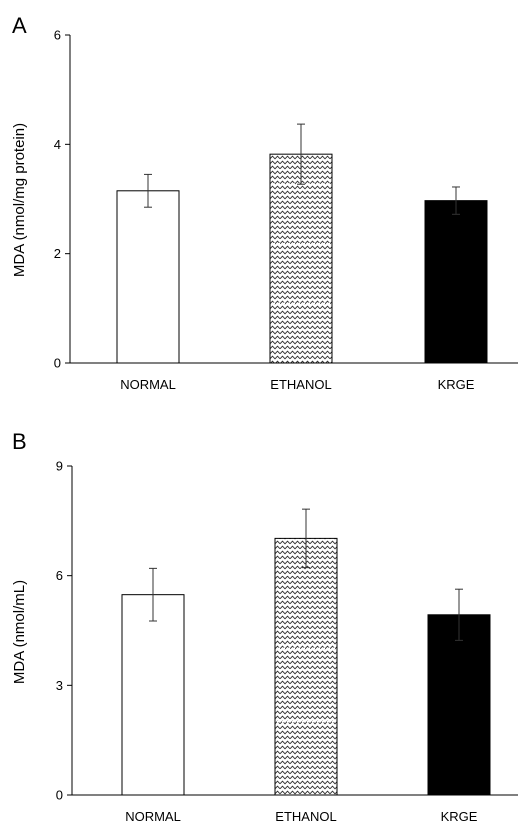  I want to click on y-tick-label: 3, so click(59, 685).